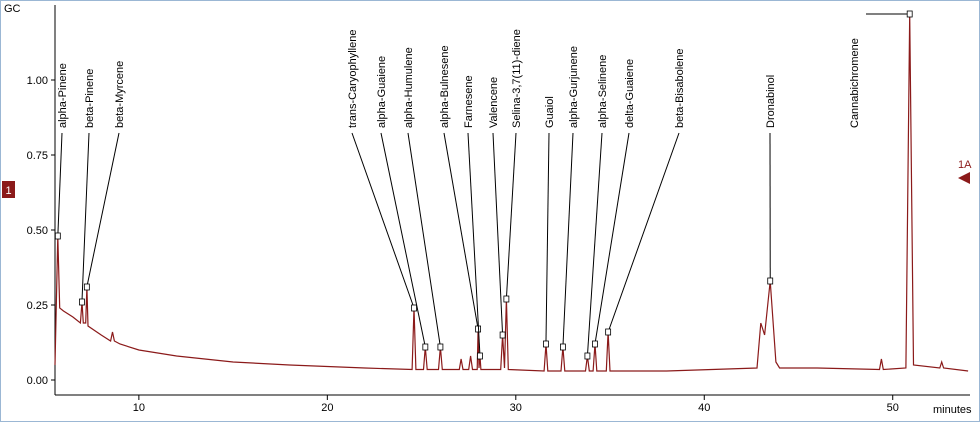 The image size is (980, 422). Describe the element at coordinates (574, 87) in the screenshot. I see `peak-label: alpha-Gurjunene` at that location.